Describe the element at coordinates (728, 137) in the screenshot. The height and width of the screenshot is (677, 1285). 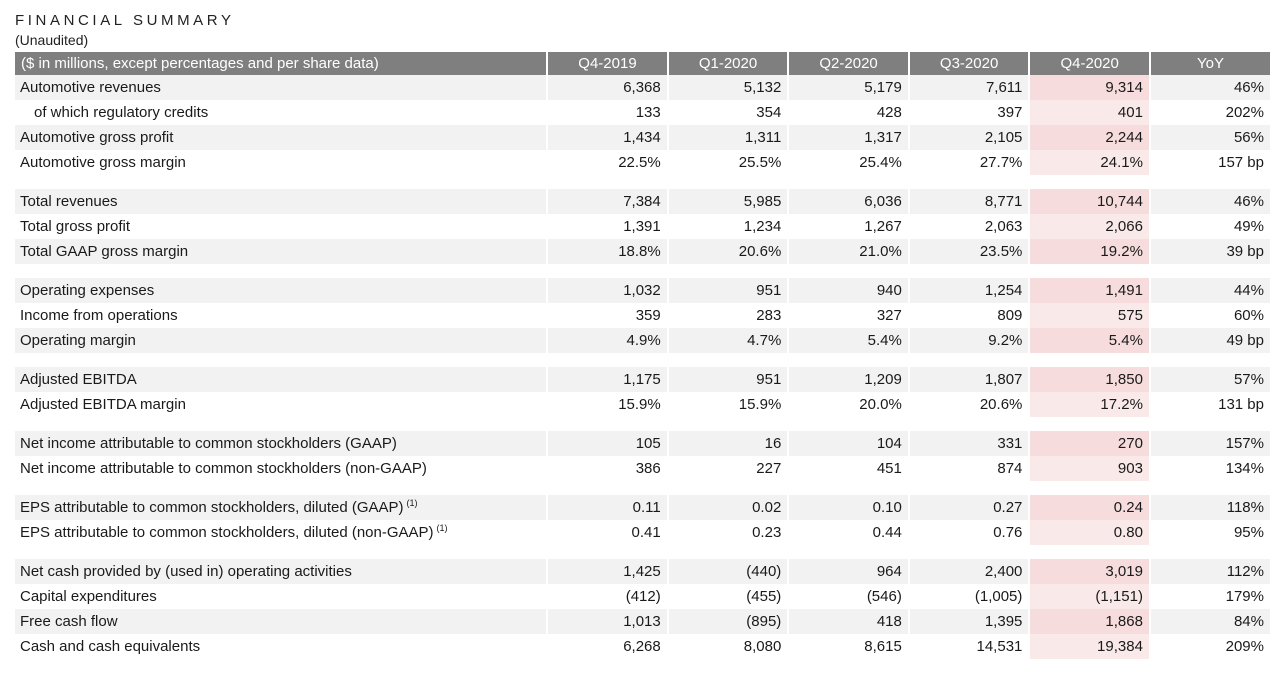
I see `value-cell: 1,311` at that location.